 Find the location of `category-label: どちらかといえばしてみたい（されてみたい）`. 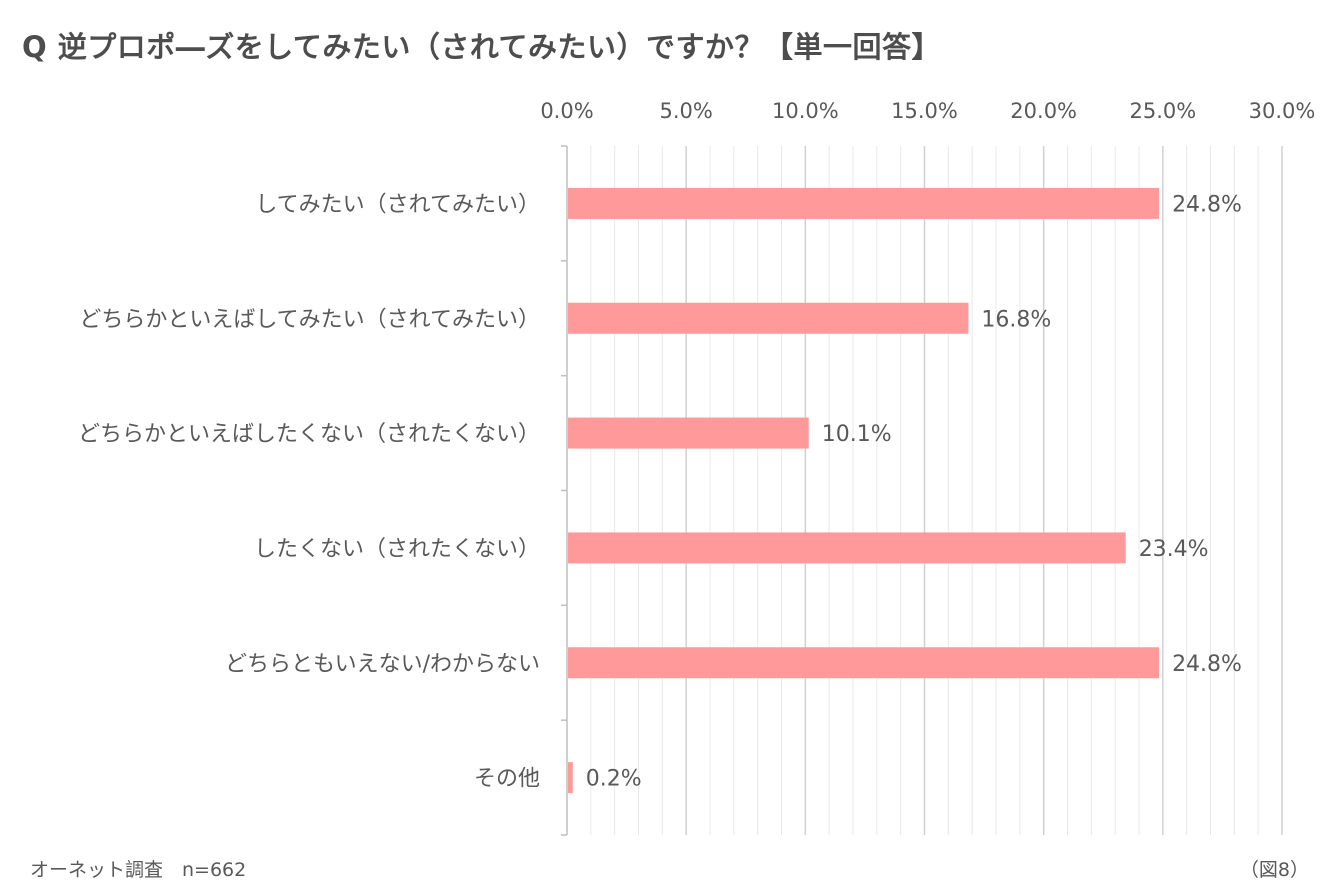

category-label: どちらかといえばしてみたい（されてみたい） is located at coordinates (309, 319).